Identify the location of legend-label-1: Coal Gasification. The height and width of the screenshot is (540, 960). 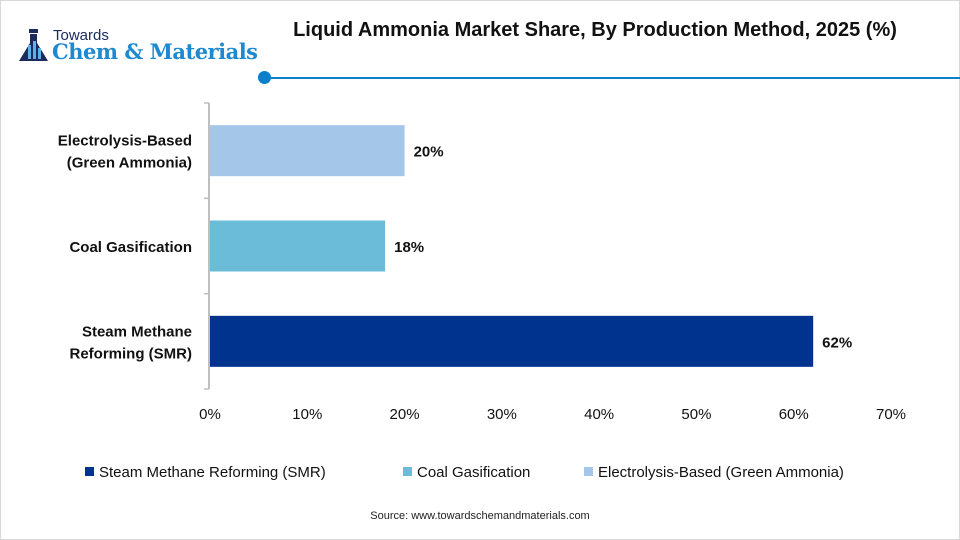
(473, 472).